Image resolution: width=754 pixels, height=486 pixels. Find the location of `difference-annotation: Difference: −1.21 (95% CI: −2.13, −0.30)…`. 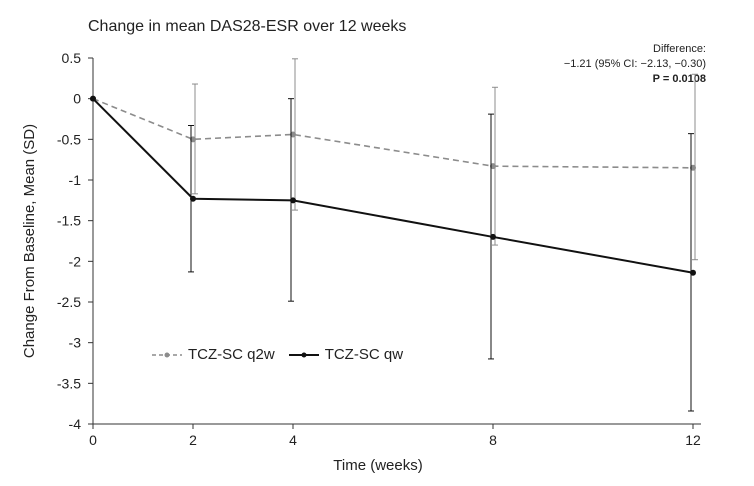

difference-annotation: Difference: −1.21 (95% CI: −2.13, −0.30)… is located at coordinates (635, 64).